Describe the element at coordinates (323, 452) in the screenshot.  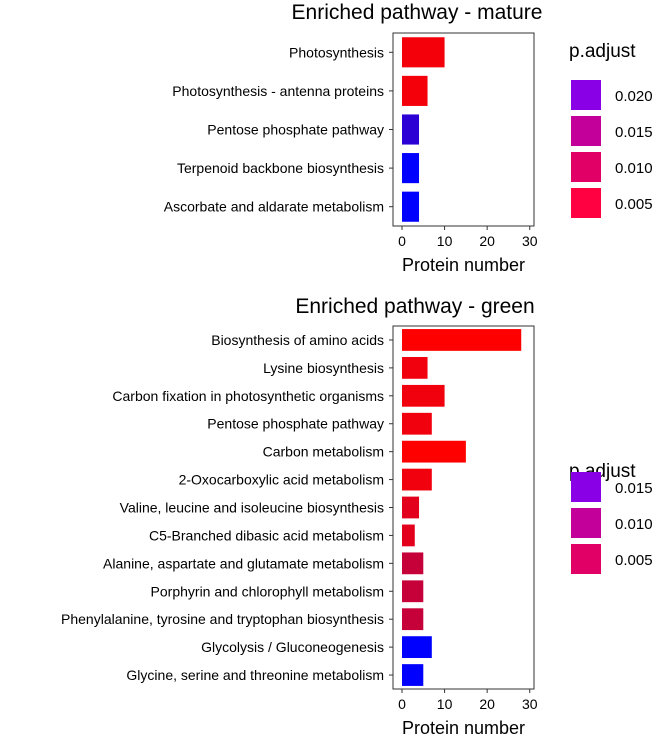
I see `category-label: Carbon metabolism` at that location.